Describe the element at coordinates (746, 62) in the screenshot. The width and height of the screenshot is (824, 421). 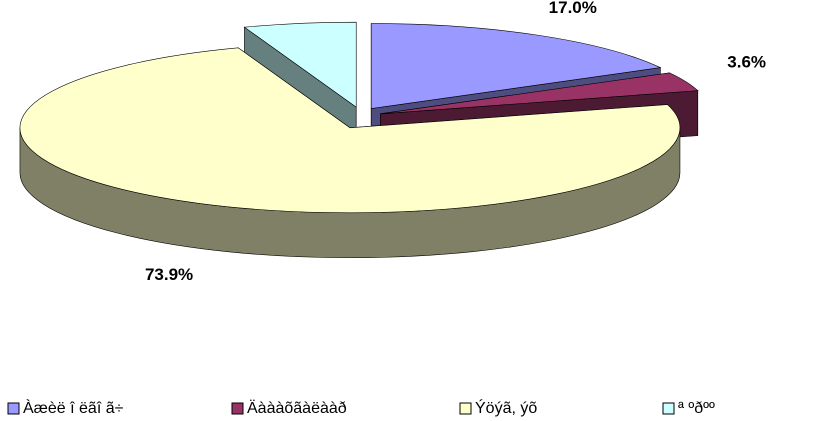
I see `data-label: 3.6%` at that location.